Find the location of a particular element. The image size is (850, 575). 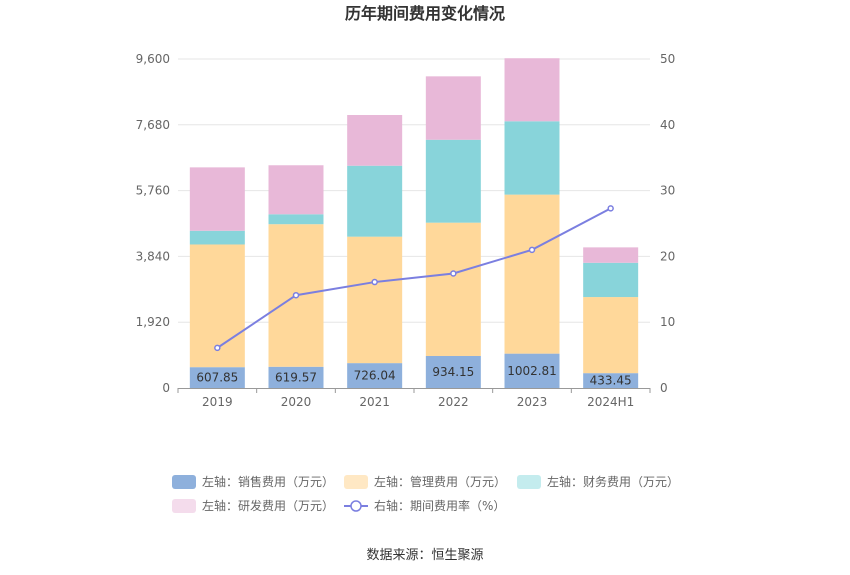

x-tick-label: 2023 is located at coordinates (532, 402).